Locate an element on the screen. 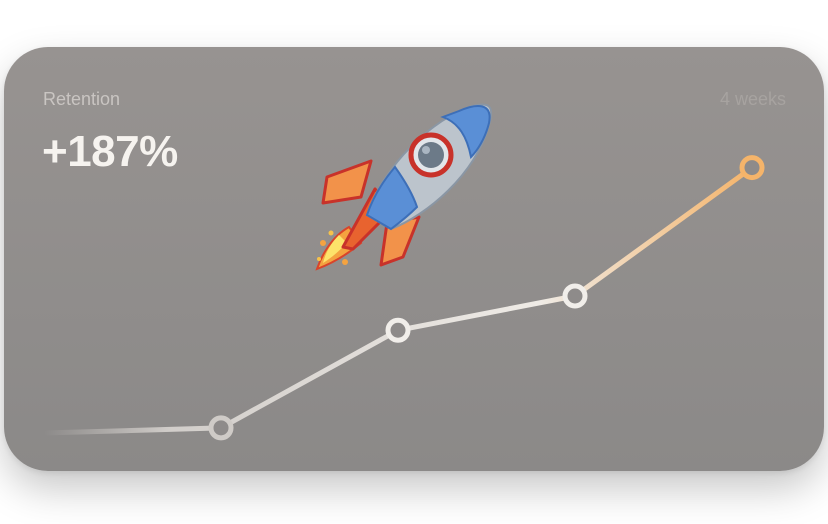 The height and width of the screenshot is (524, 828). metric-value: +187% is located at coordinates (110, 151).